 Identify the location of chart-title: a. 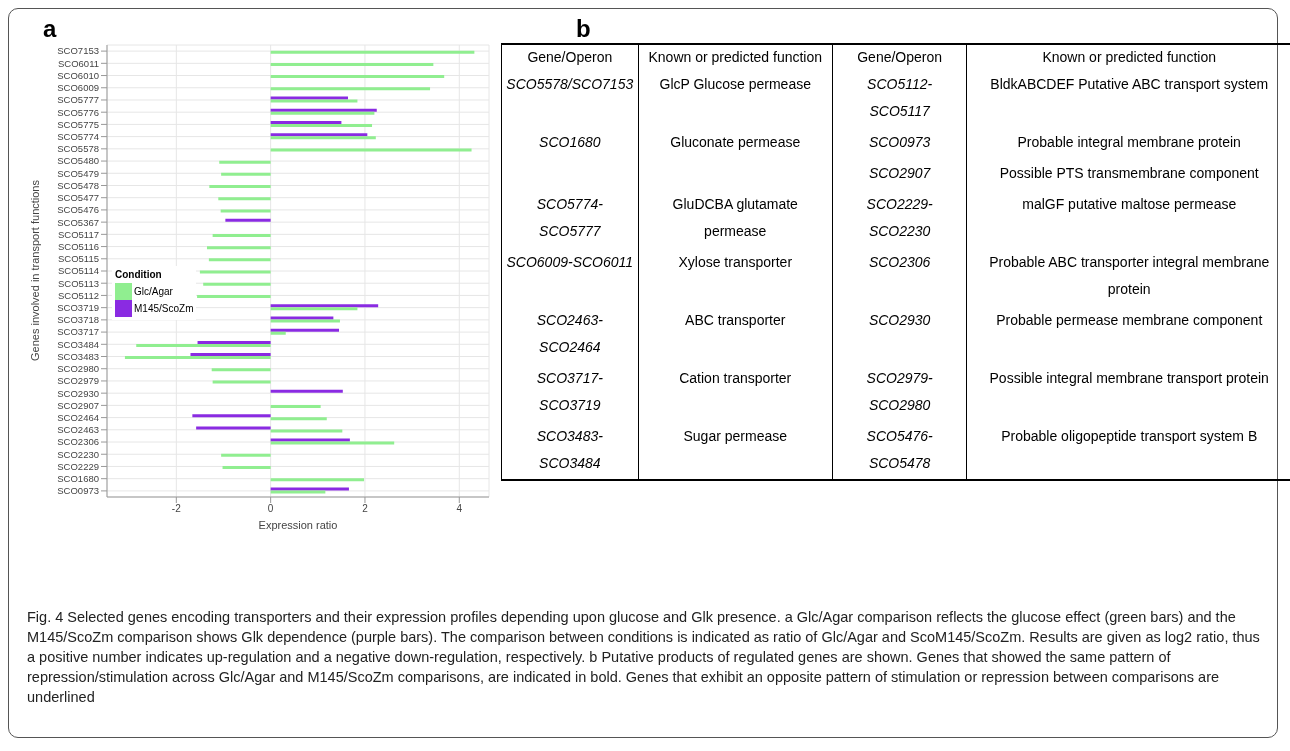
(50, 28).